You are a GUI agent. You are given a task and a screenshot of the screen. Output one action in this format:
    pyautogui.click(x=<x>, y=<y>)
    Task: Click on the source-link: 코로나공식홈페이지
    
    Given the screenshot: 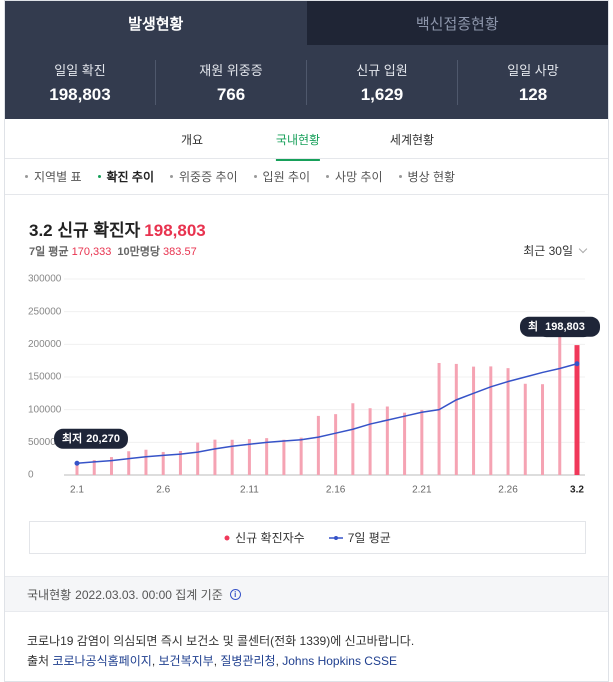 What is the action you would take?
    pyautogui.click(x=102, y=661)
    